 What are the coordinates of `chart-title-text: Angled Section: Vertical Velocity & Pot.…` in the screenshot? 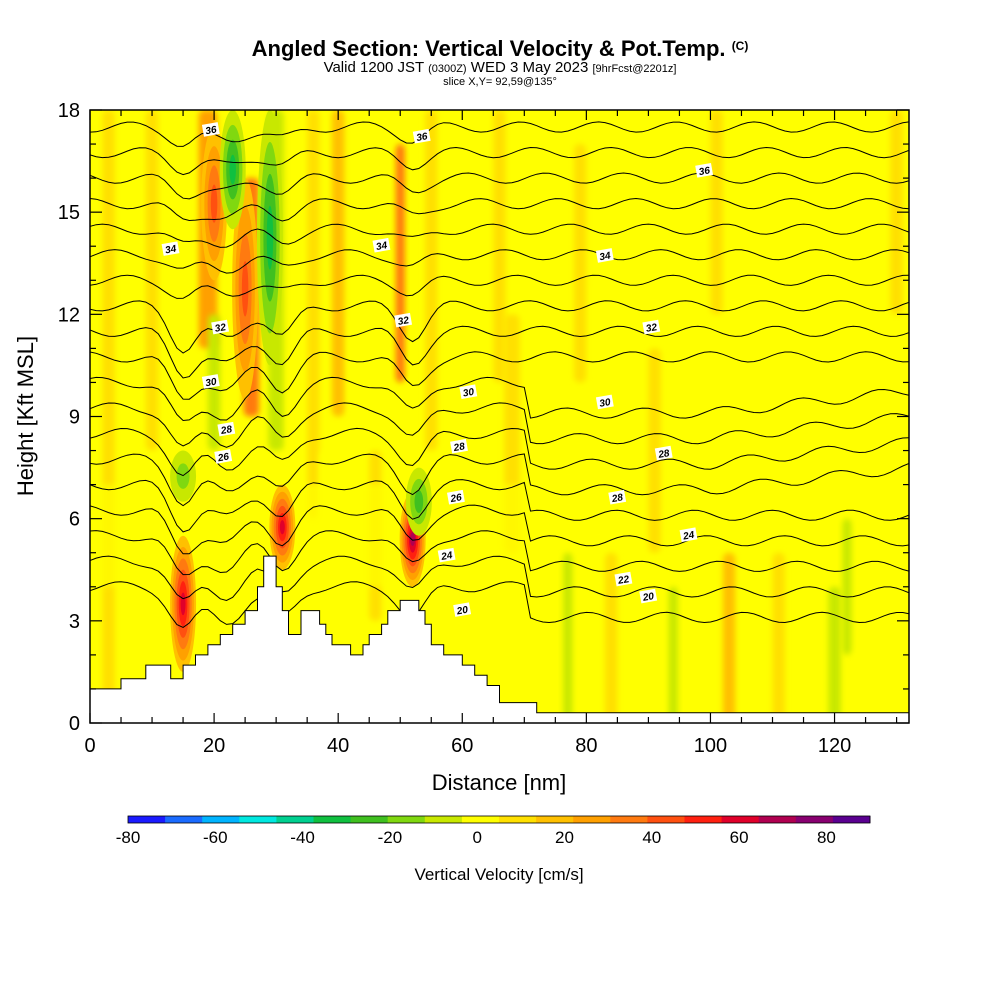 It's located at (488, 48).